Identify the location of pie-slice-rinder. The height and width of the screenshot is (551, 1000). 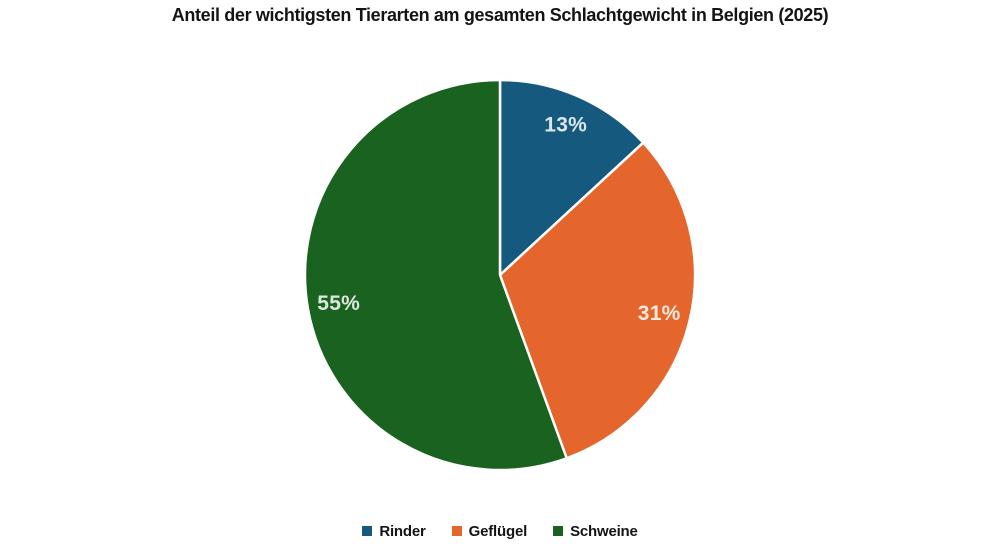
(571, 177).